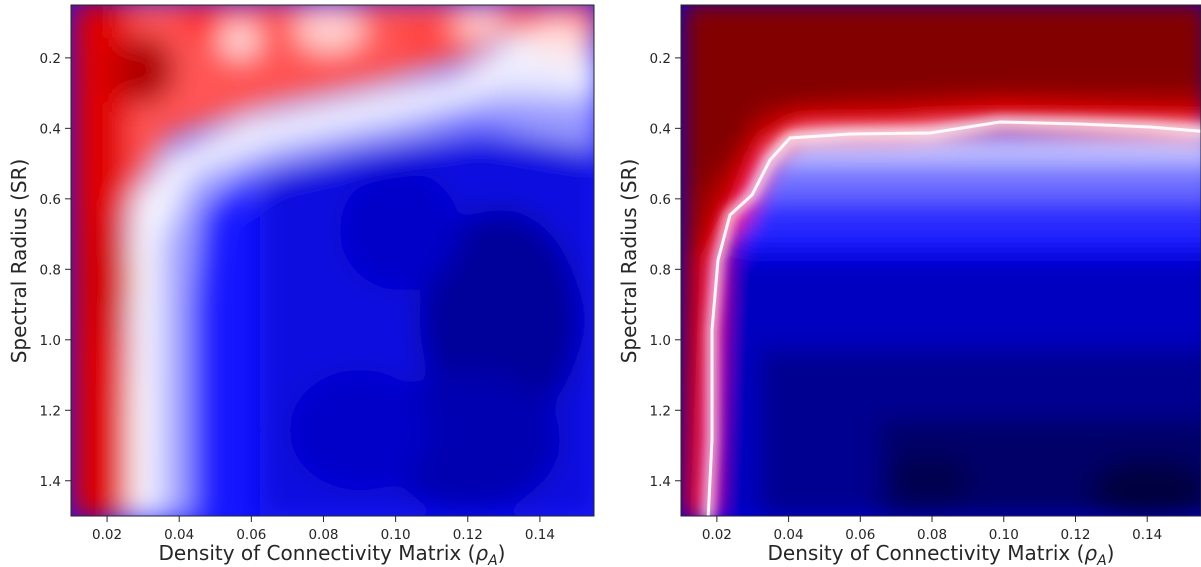 The width and height of the screenshot is (1201, 567). What do you see at coordinates (50, 270) in the screenshot?
I see `left-y-tick-label: 0.8` at bounding box center [50, 270].